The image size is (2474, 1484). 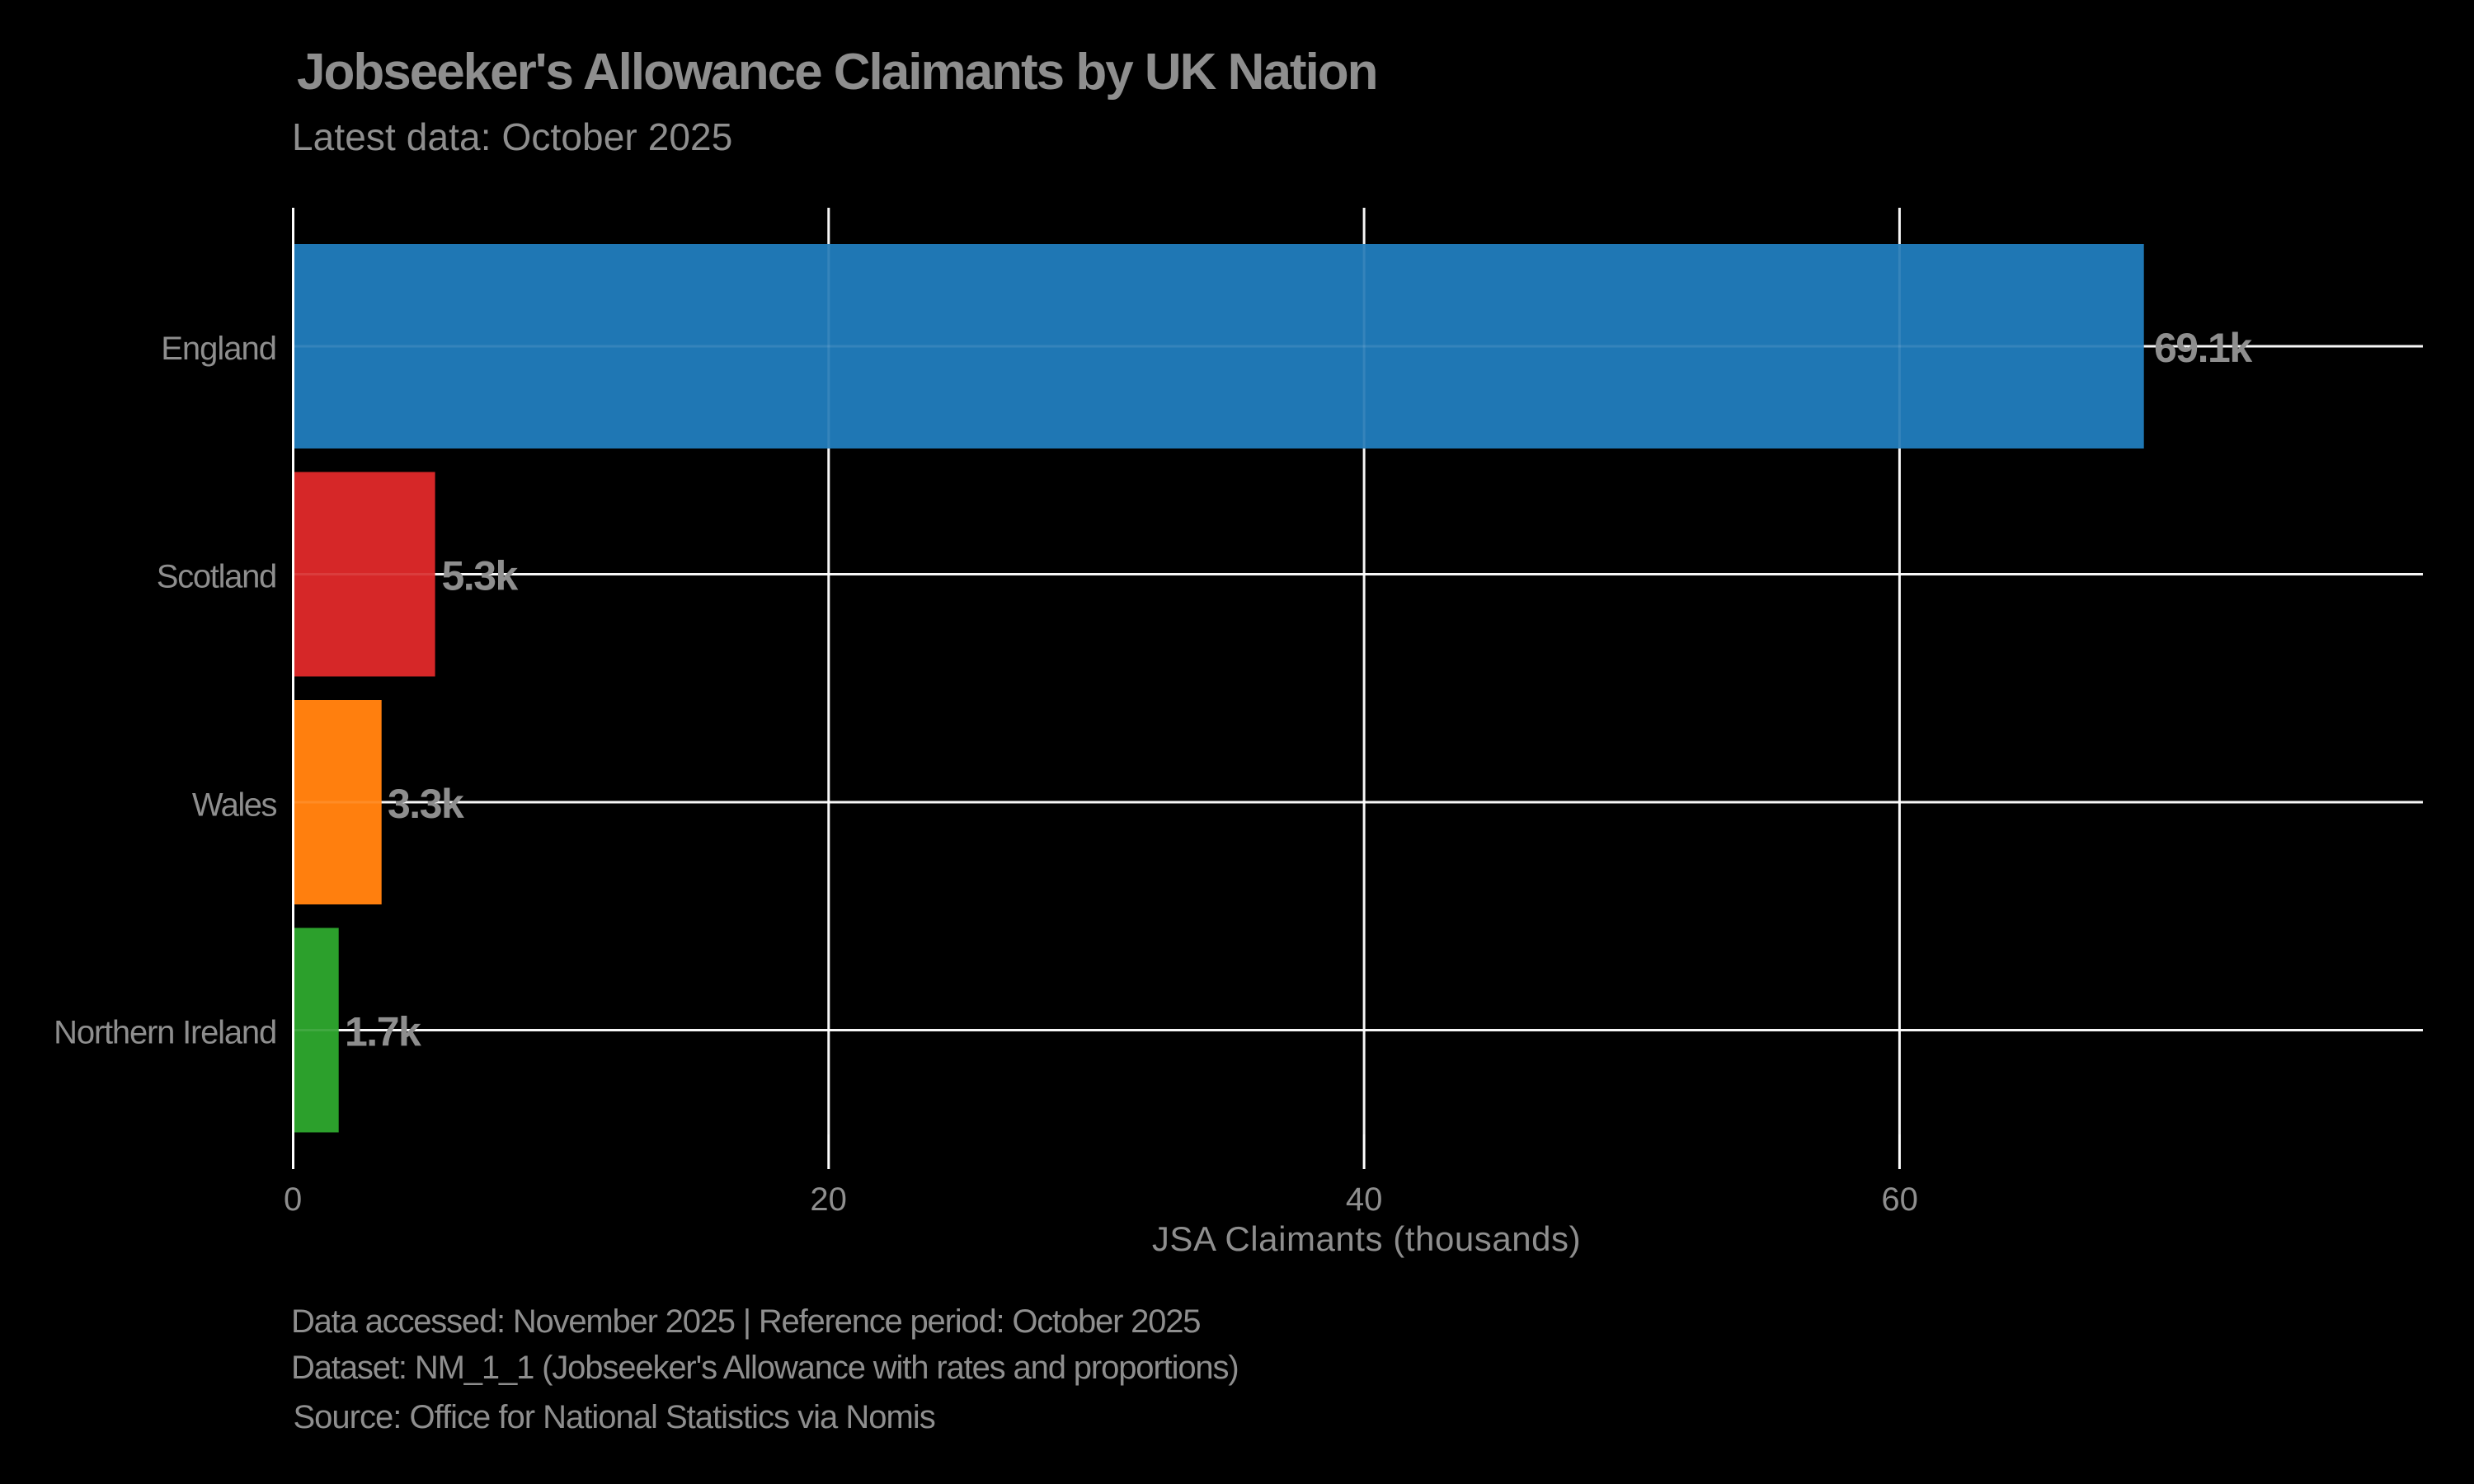 What do you see at coordinates (165, 1033) in the screenshot?
I see `svg-text: Northern Ireland` at bounding box center [165, 1033].